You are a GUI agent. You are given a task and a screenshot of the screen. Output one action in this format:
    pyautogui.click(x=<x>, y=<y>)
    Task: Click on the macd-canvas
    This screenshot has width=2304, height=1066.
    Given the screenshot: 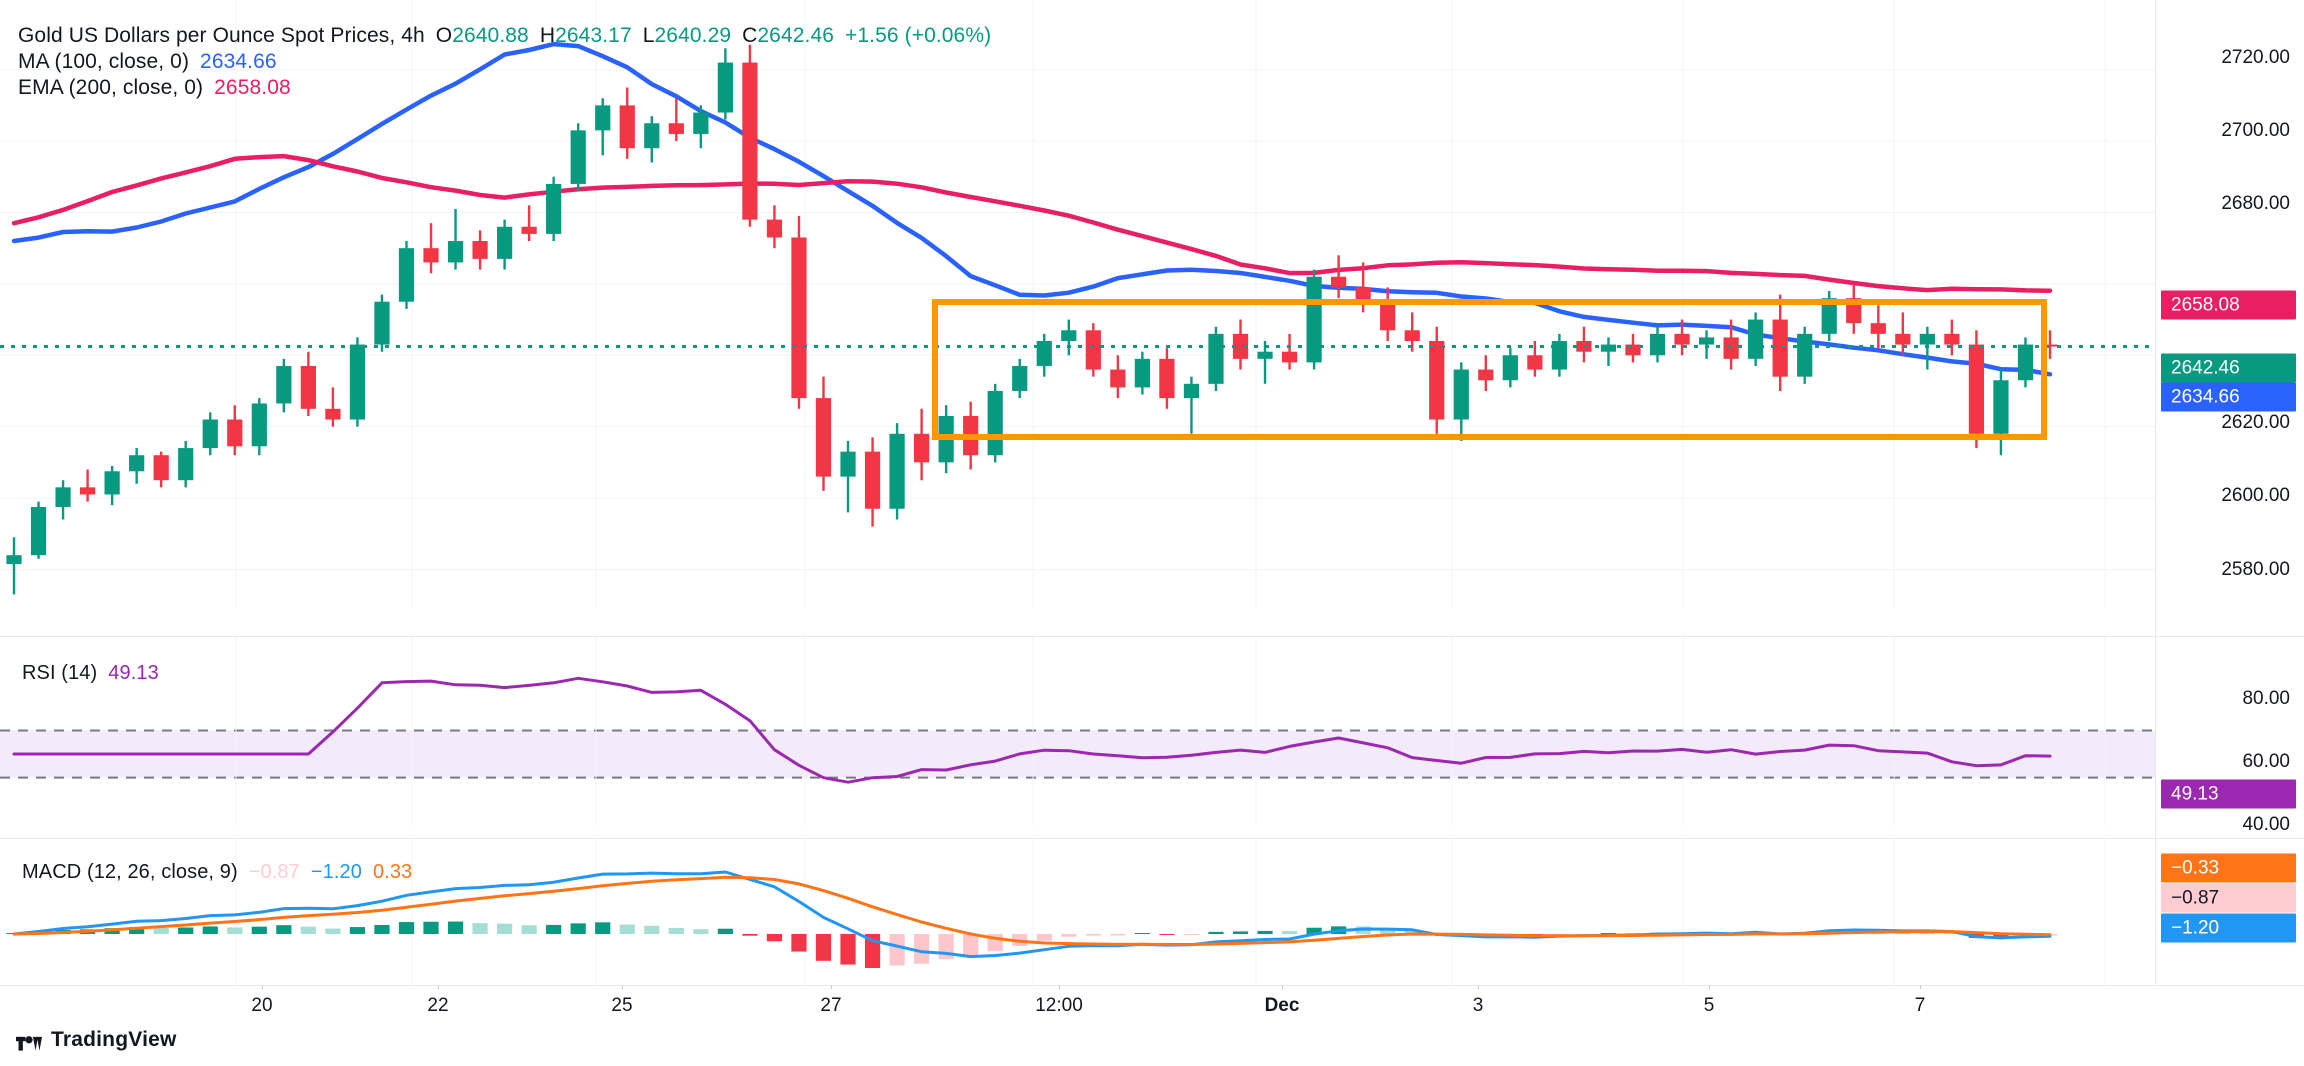 What is the action you would take?
    pyautogui.click(x=1077, y=912)
    